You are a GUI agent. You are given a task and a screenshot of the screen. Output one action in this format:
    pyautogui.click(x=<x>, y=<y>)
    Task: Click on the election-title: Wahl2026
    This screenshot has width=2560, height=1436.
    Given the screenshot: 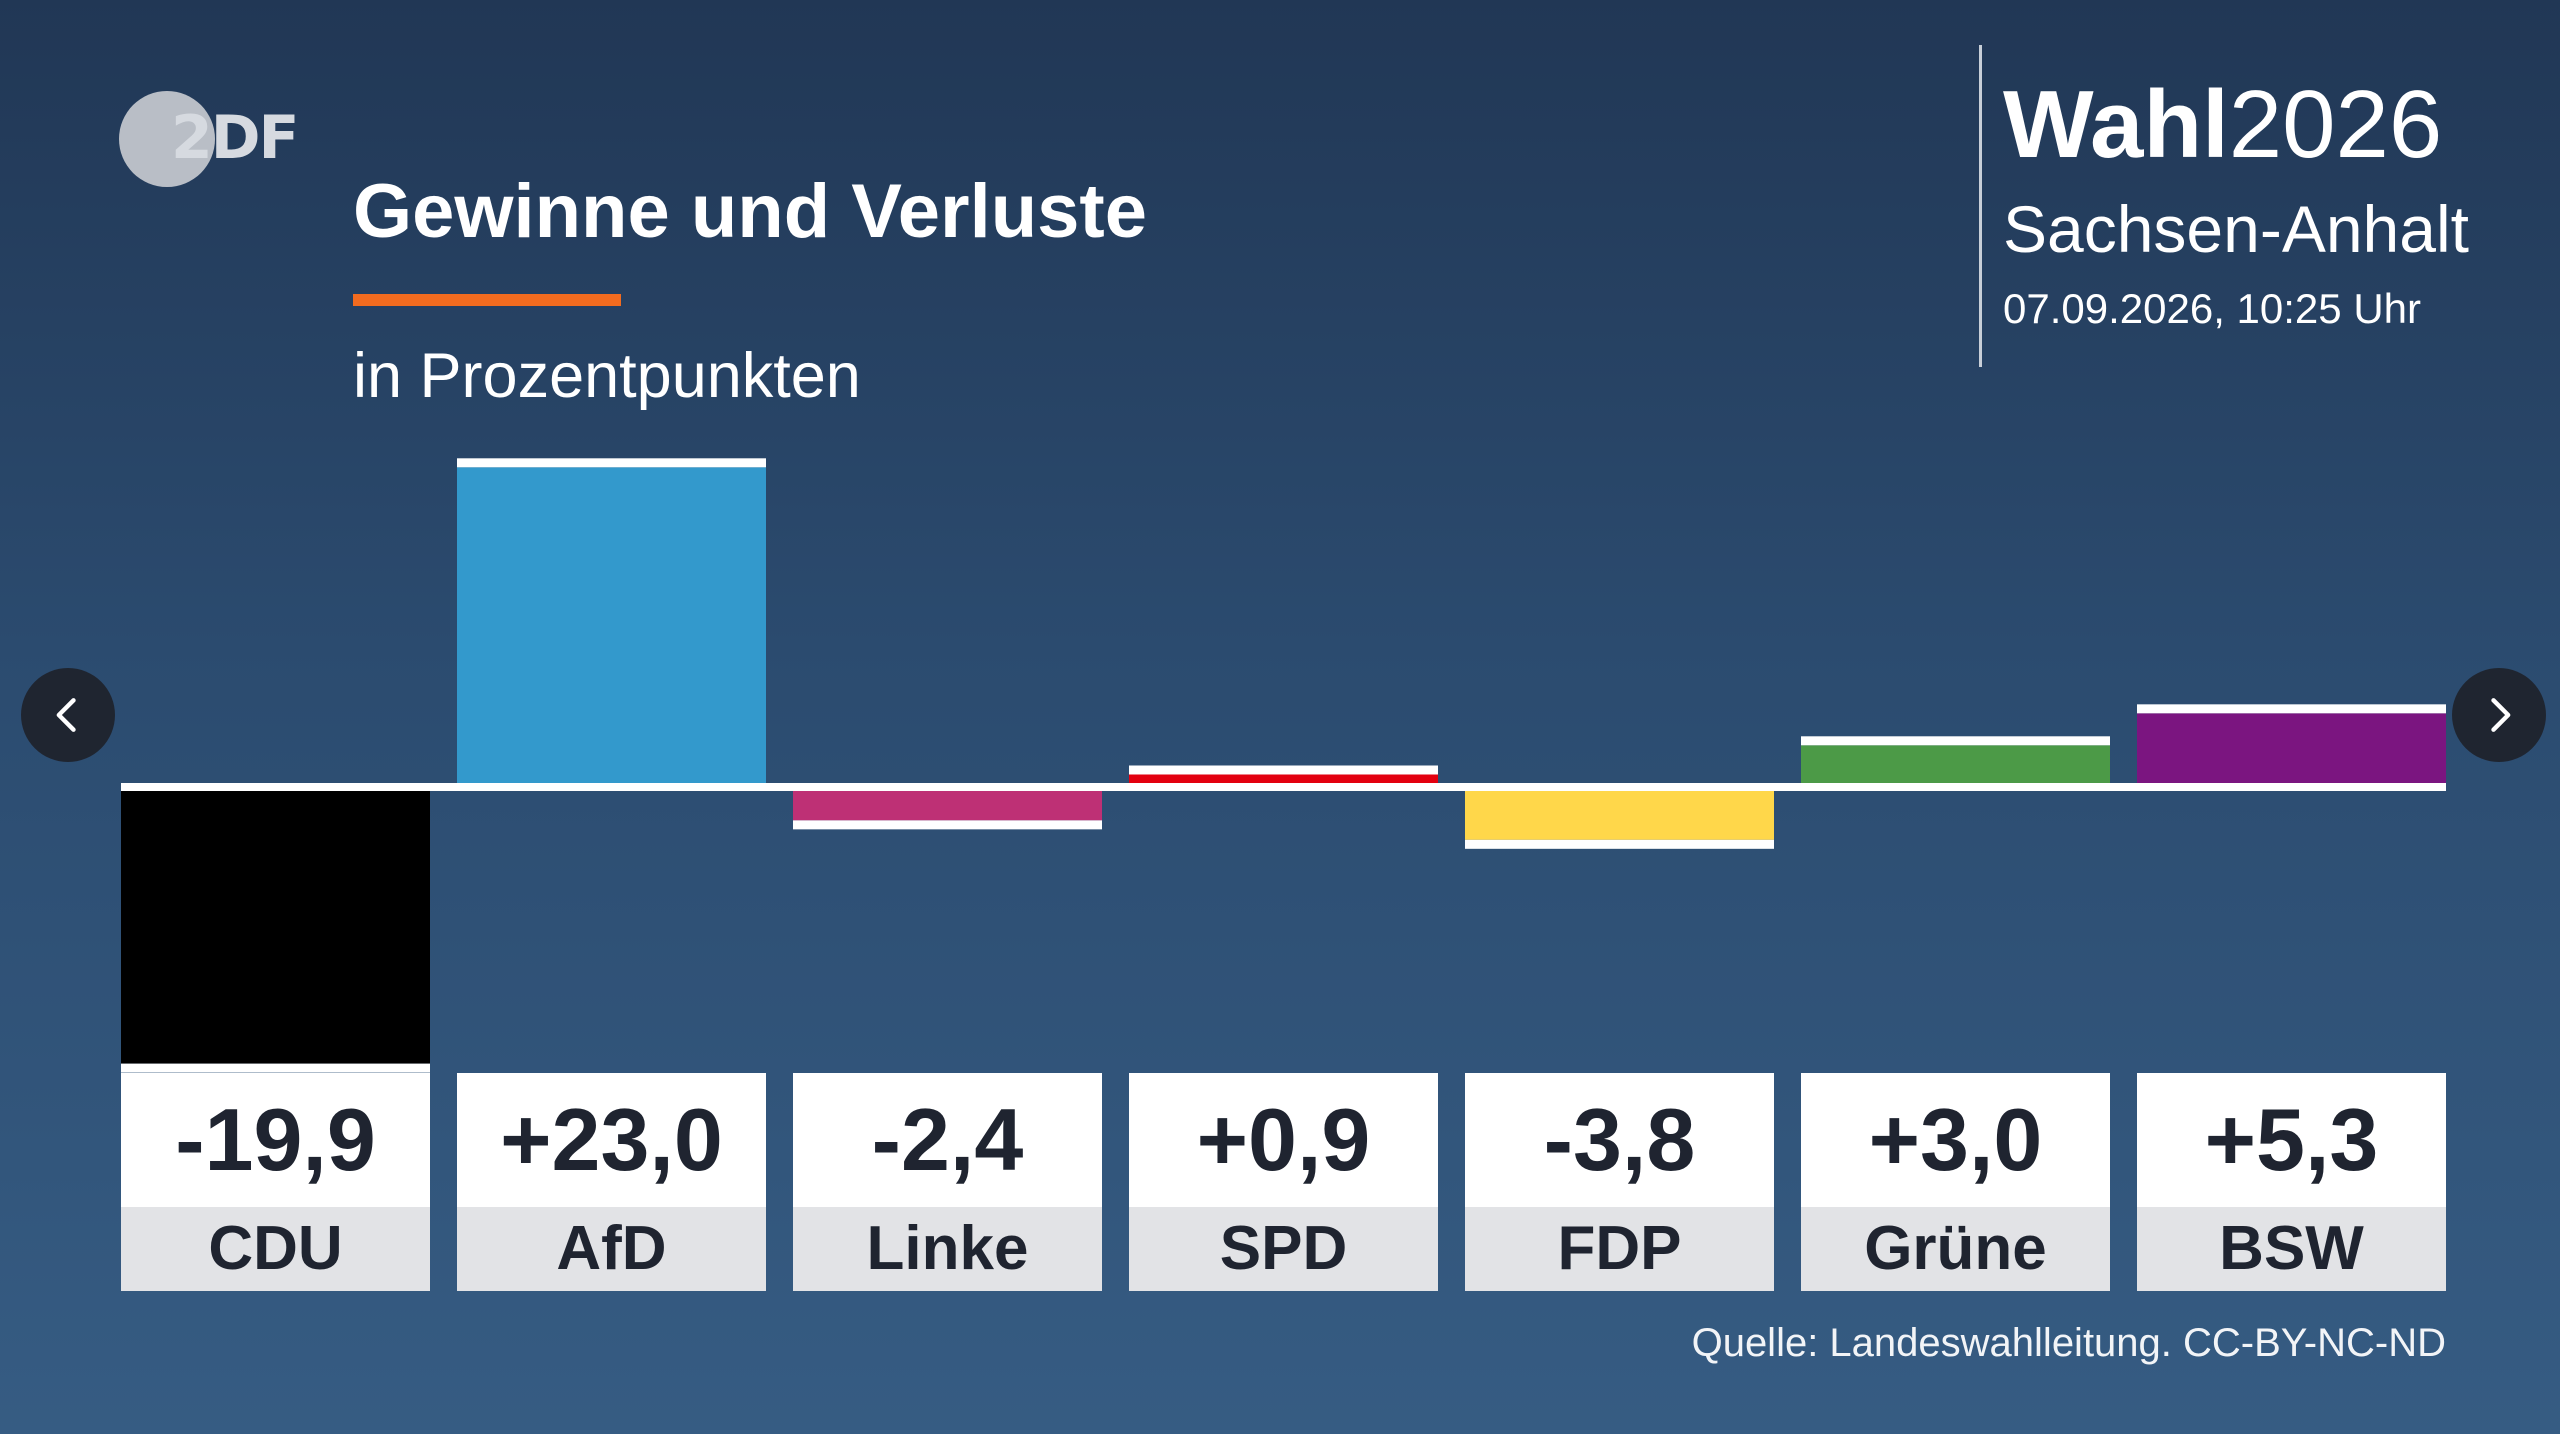 What is the action you would take?
    pyautogui.click(x=2222, y=125)
    